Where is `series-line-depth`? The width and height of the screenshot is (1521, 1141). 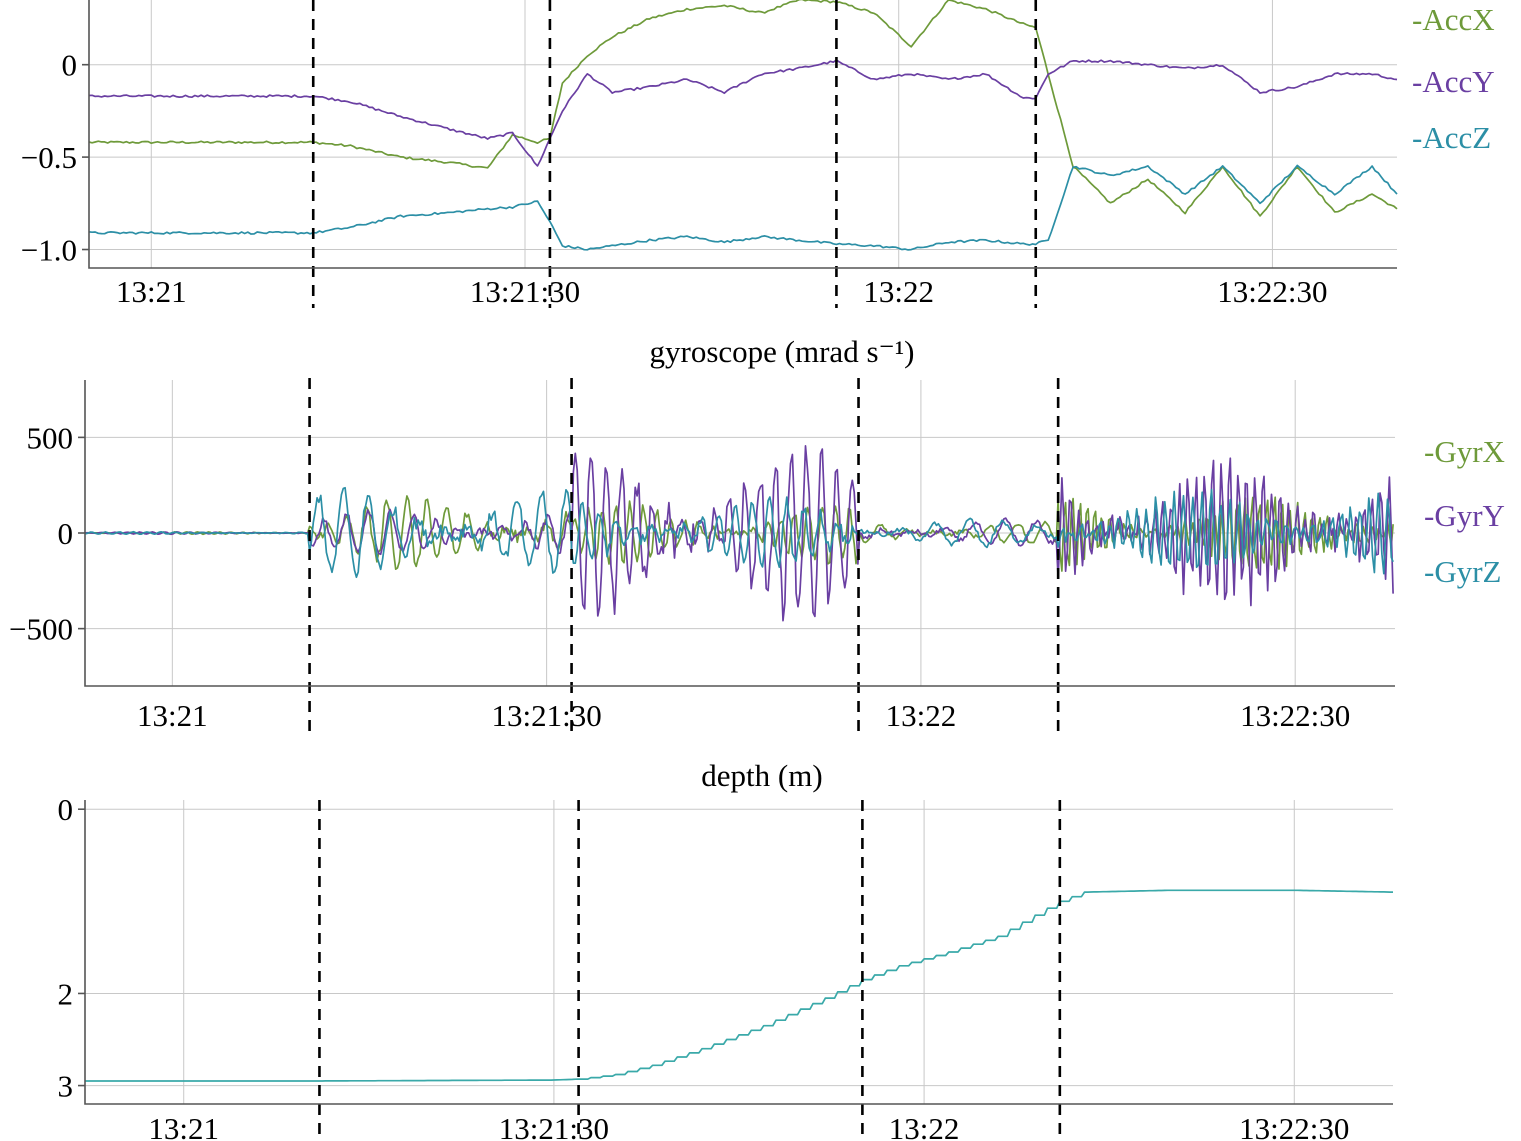 series-line-depth is located at coordinates (739, 985).